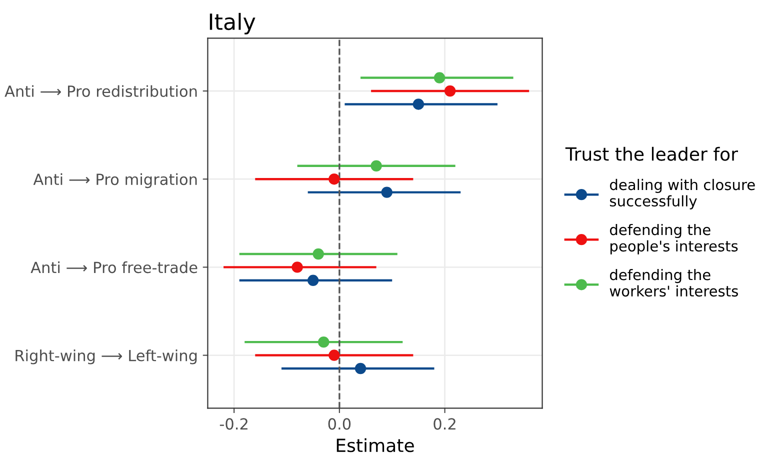 The image size is (778, 454). What do you see at coordinates (674, 239) in the screenshot?
I see `legend-label: defending the people's interests` at bounding box center [674, 239].